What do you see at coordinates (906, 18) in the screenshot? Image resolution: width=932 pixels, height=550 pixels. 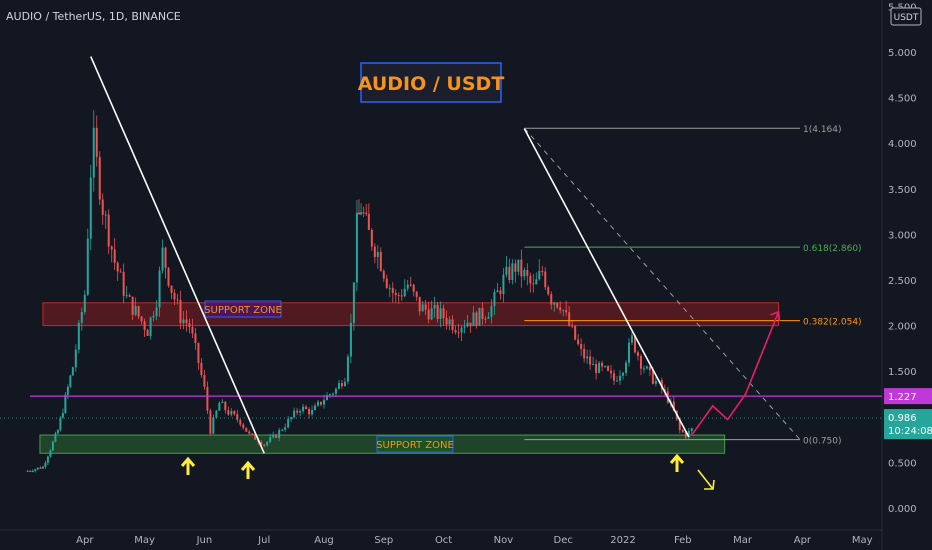 I see `currency-badge-text: USDT` at bounding box center [906, 18].